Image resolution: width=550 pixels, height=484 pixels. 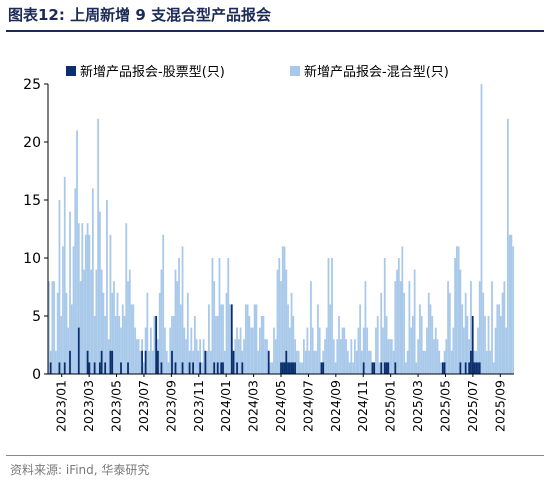 What do you see at coordinates (71, 71) in the screenshot?
I see `legend-swatch-equity` at bounding box center [71, 71].